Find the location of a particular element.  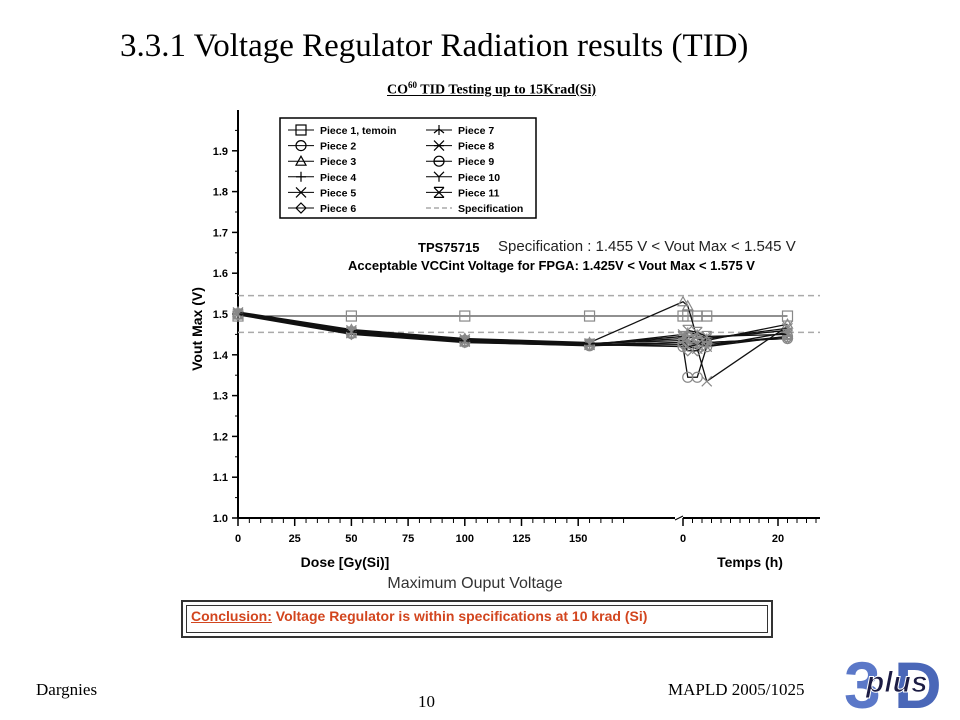

time-axis-label: Temps (h) is located at coordinates (750, 562).